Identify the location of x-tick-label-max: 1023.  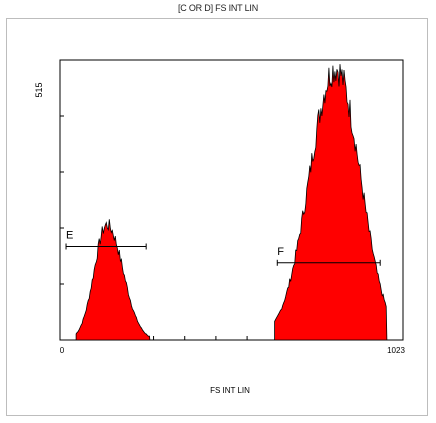
(396, 350).